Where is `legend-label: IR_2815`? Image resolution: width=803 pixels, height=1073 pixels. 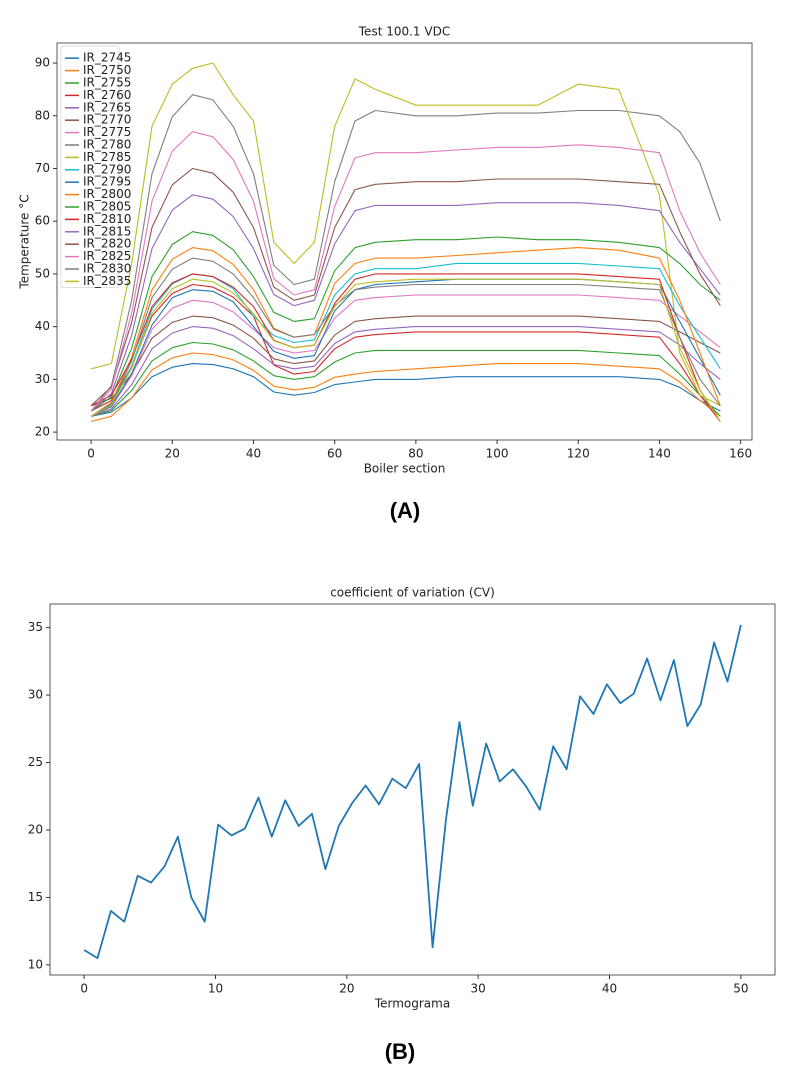 legend-label: IR_2815 is located at coordinates (107, 231).